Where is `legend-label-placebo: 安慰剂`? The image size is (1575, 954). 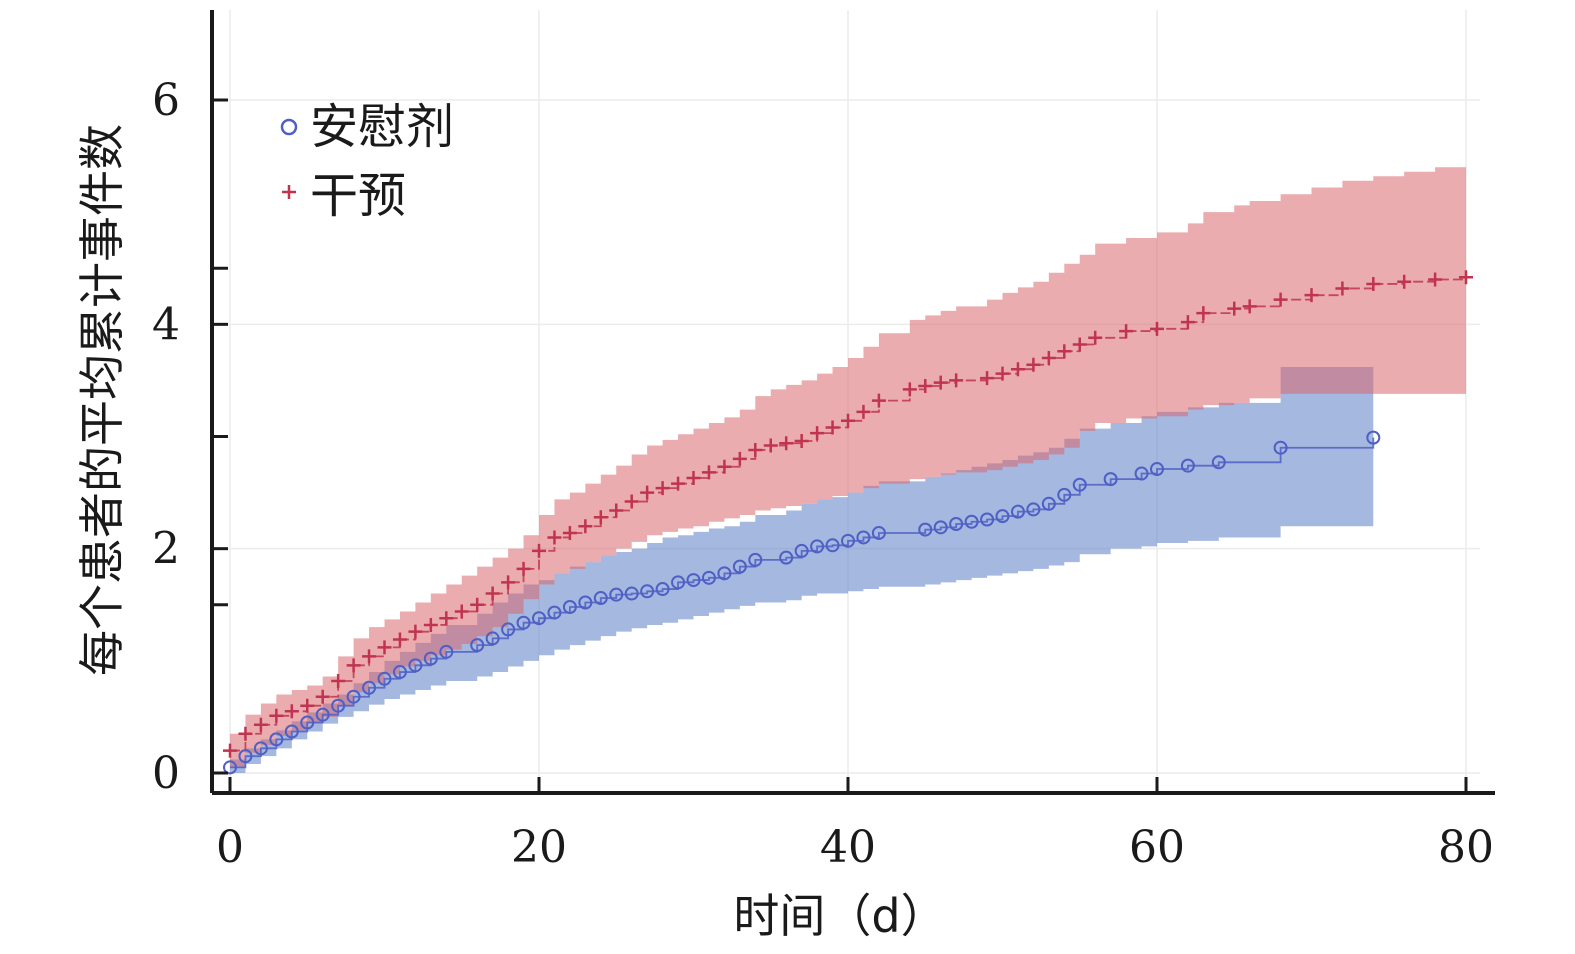 legend-label-placebo: 安慰剂 is located at coordinates (382, 127).